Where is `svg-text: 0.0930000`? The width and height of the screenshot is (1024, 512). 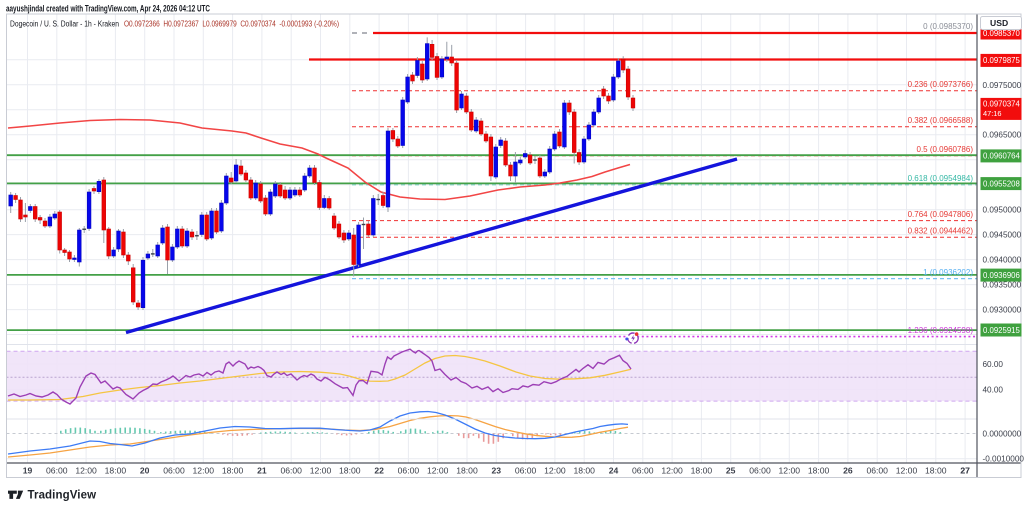
svg-text: 0.0930000 is located at coordinates (1002, 310).